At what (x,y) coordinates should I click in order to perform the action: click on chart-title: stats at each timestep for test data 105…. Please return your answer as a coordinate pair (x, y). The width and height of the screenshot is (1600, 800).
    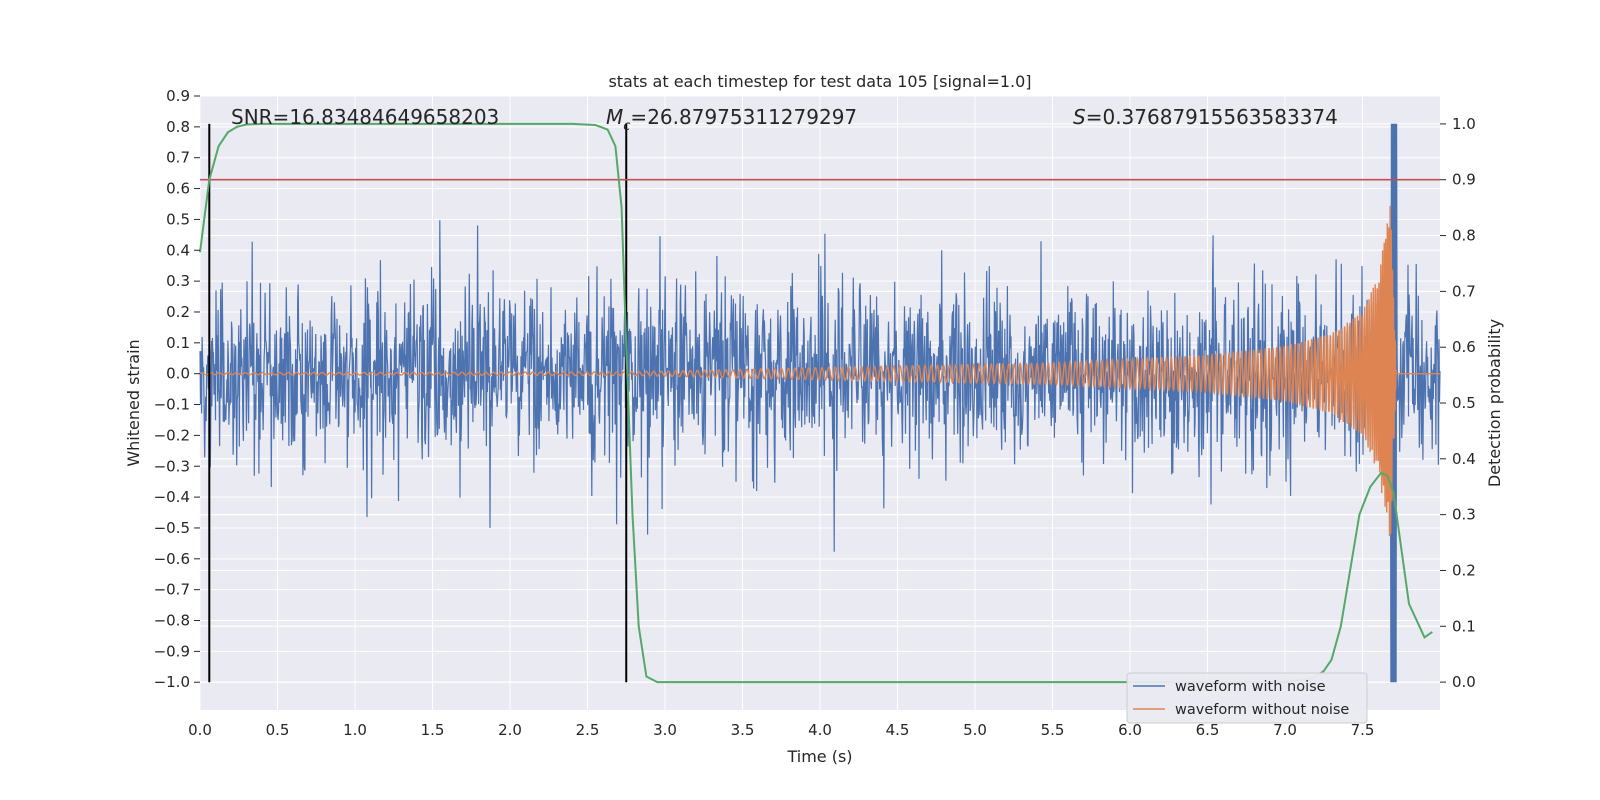
    Looking at the image, I should click on (819, 81).